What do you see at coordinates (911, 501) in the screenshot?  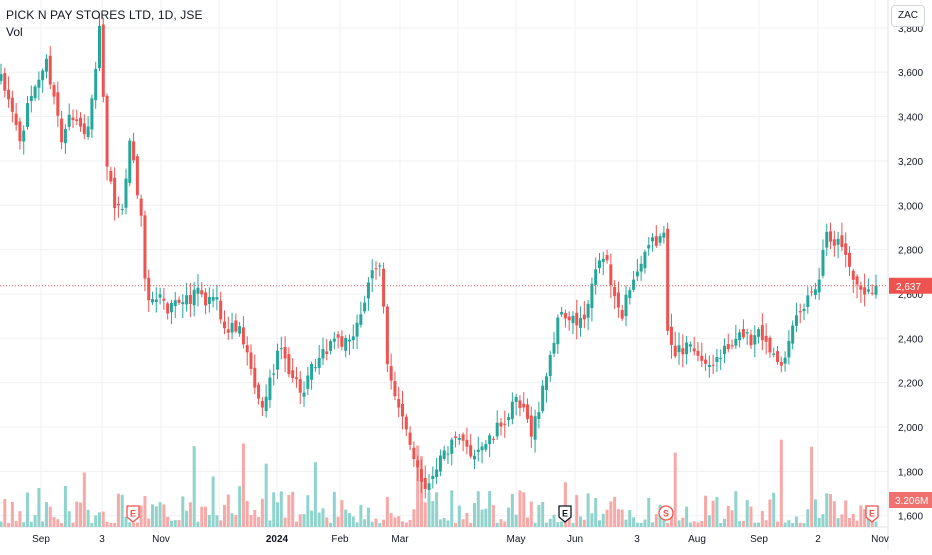 I see `last-volume-label: 3.206M` at bounding box center [911, 501].